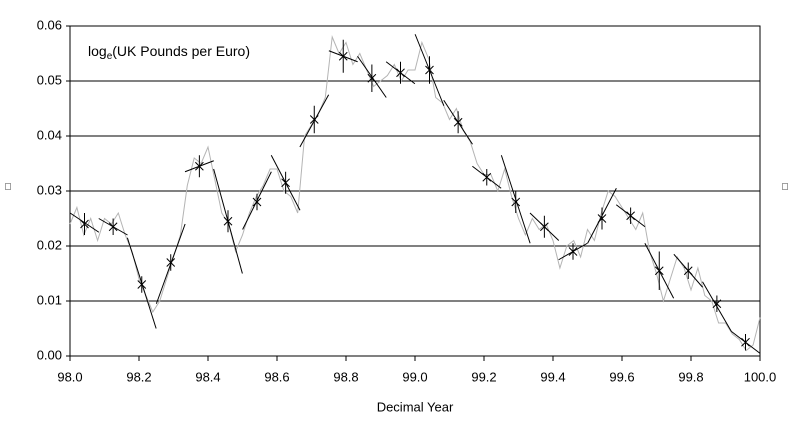  I want to click on annotation: loge(UK Pounds per Euro), so click(169, 52).